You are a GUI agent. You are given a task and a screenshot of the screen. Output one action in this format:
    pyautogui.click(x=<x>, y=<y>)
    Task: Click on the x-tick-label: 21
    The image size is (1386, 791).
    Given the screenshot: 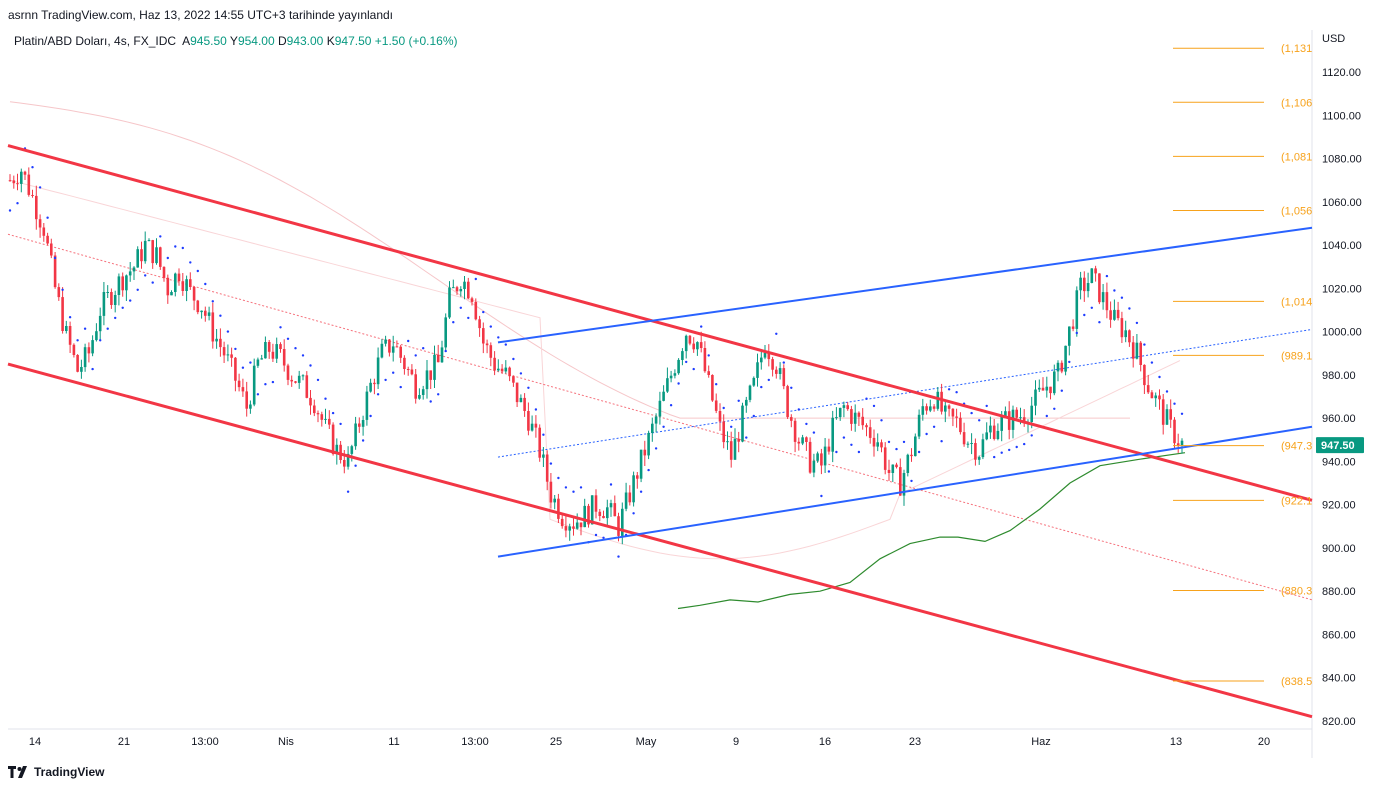 What is the action you would take?
    pyautogui.click(x=124, y=742)
    